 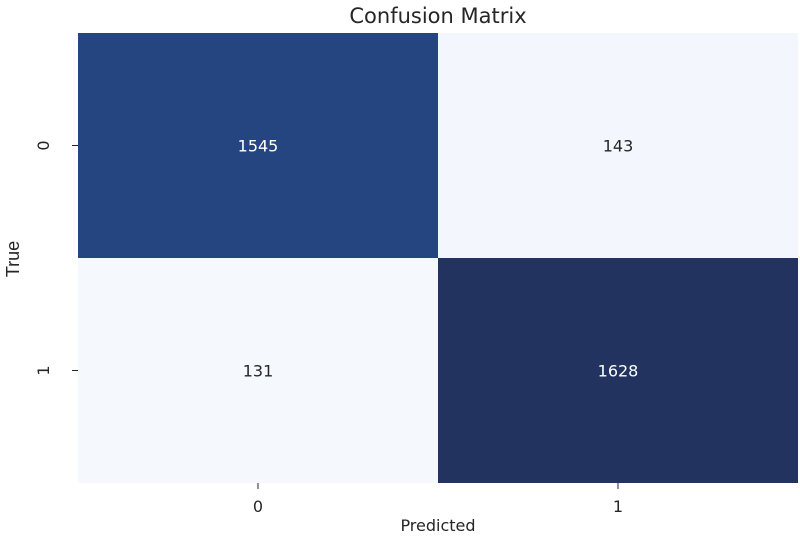 I want to click on x-axis-label: Predicted, so click(x=437, y=525).